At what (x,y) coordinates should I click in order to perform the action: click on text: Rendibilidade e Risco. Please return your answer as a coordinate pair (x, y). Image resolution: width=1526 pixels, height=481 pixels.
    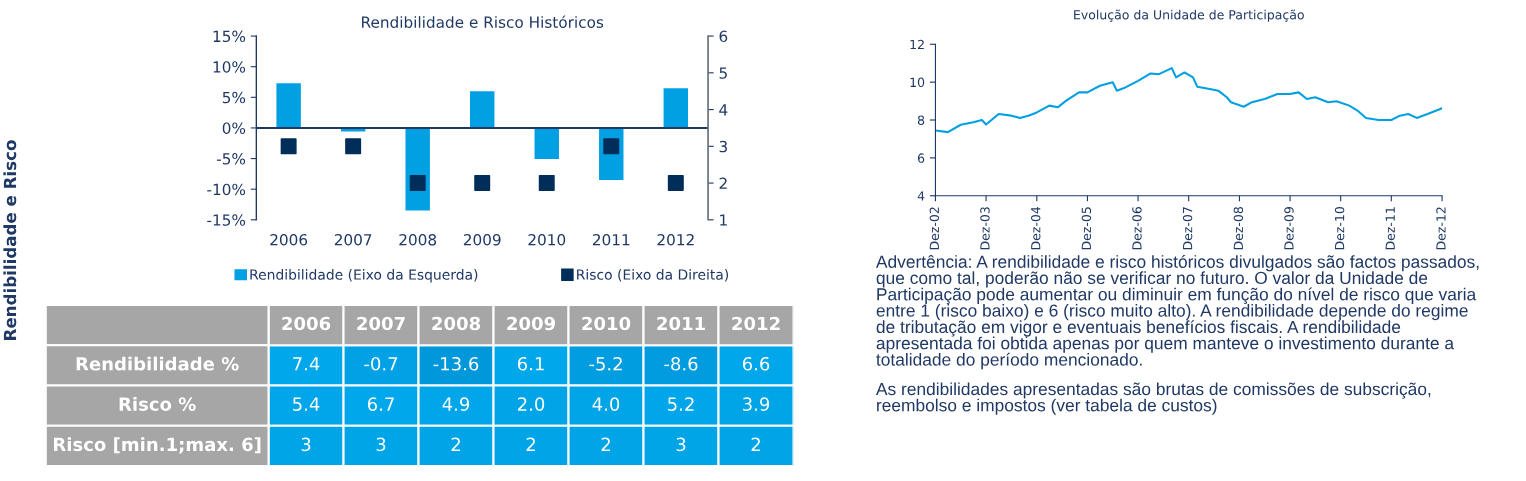
    Looking at the image, I should click on (10, 240).